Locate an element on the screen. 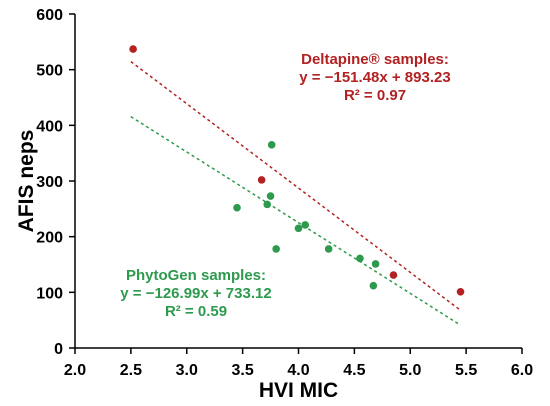 The width and height of the screenshot is (550, 406). y-tick-label: 0 is located at coordinates (58, 349).